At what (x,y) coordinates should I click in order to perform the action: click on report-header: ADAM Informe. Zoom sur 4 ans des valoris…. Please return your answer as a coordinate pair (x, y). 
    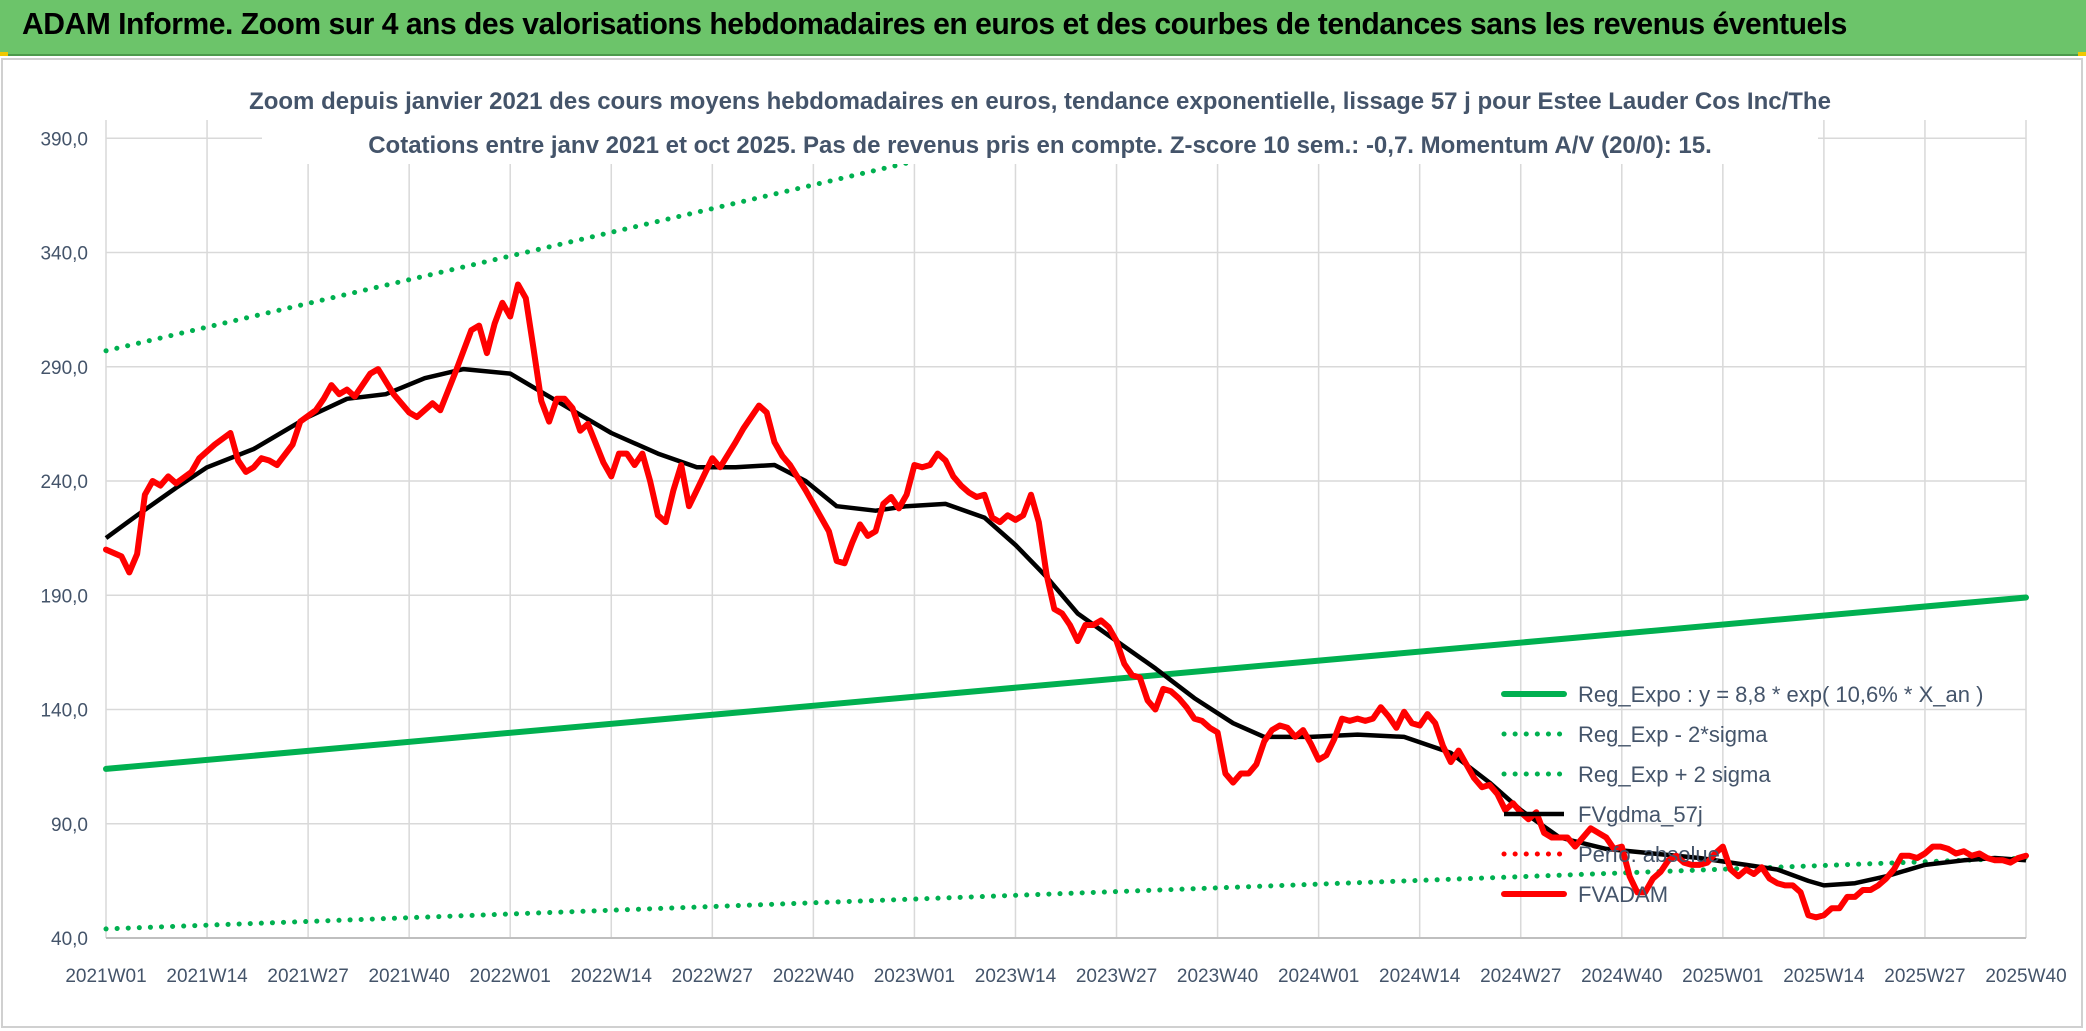
    Looking at the image, I should click on (1043, 28).